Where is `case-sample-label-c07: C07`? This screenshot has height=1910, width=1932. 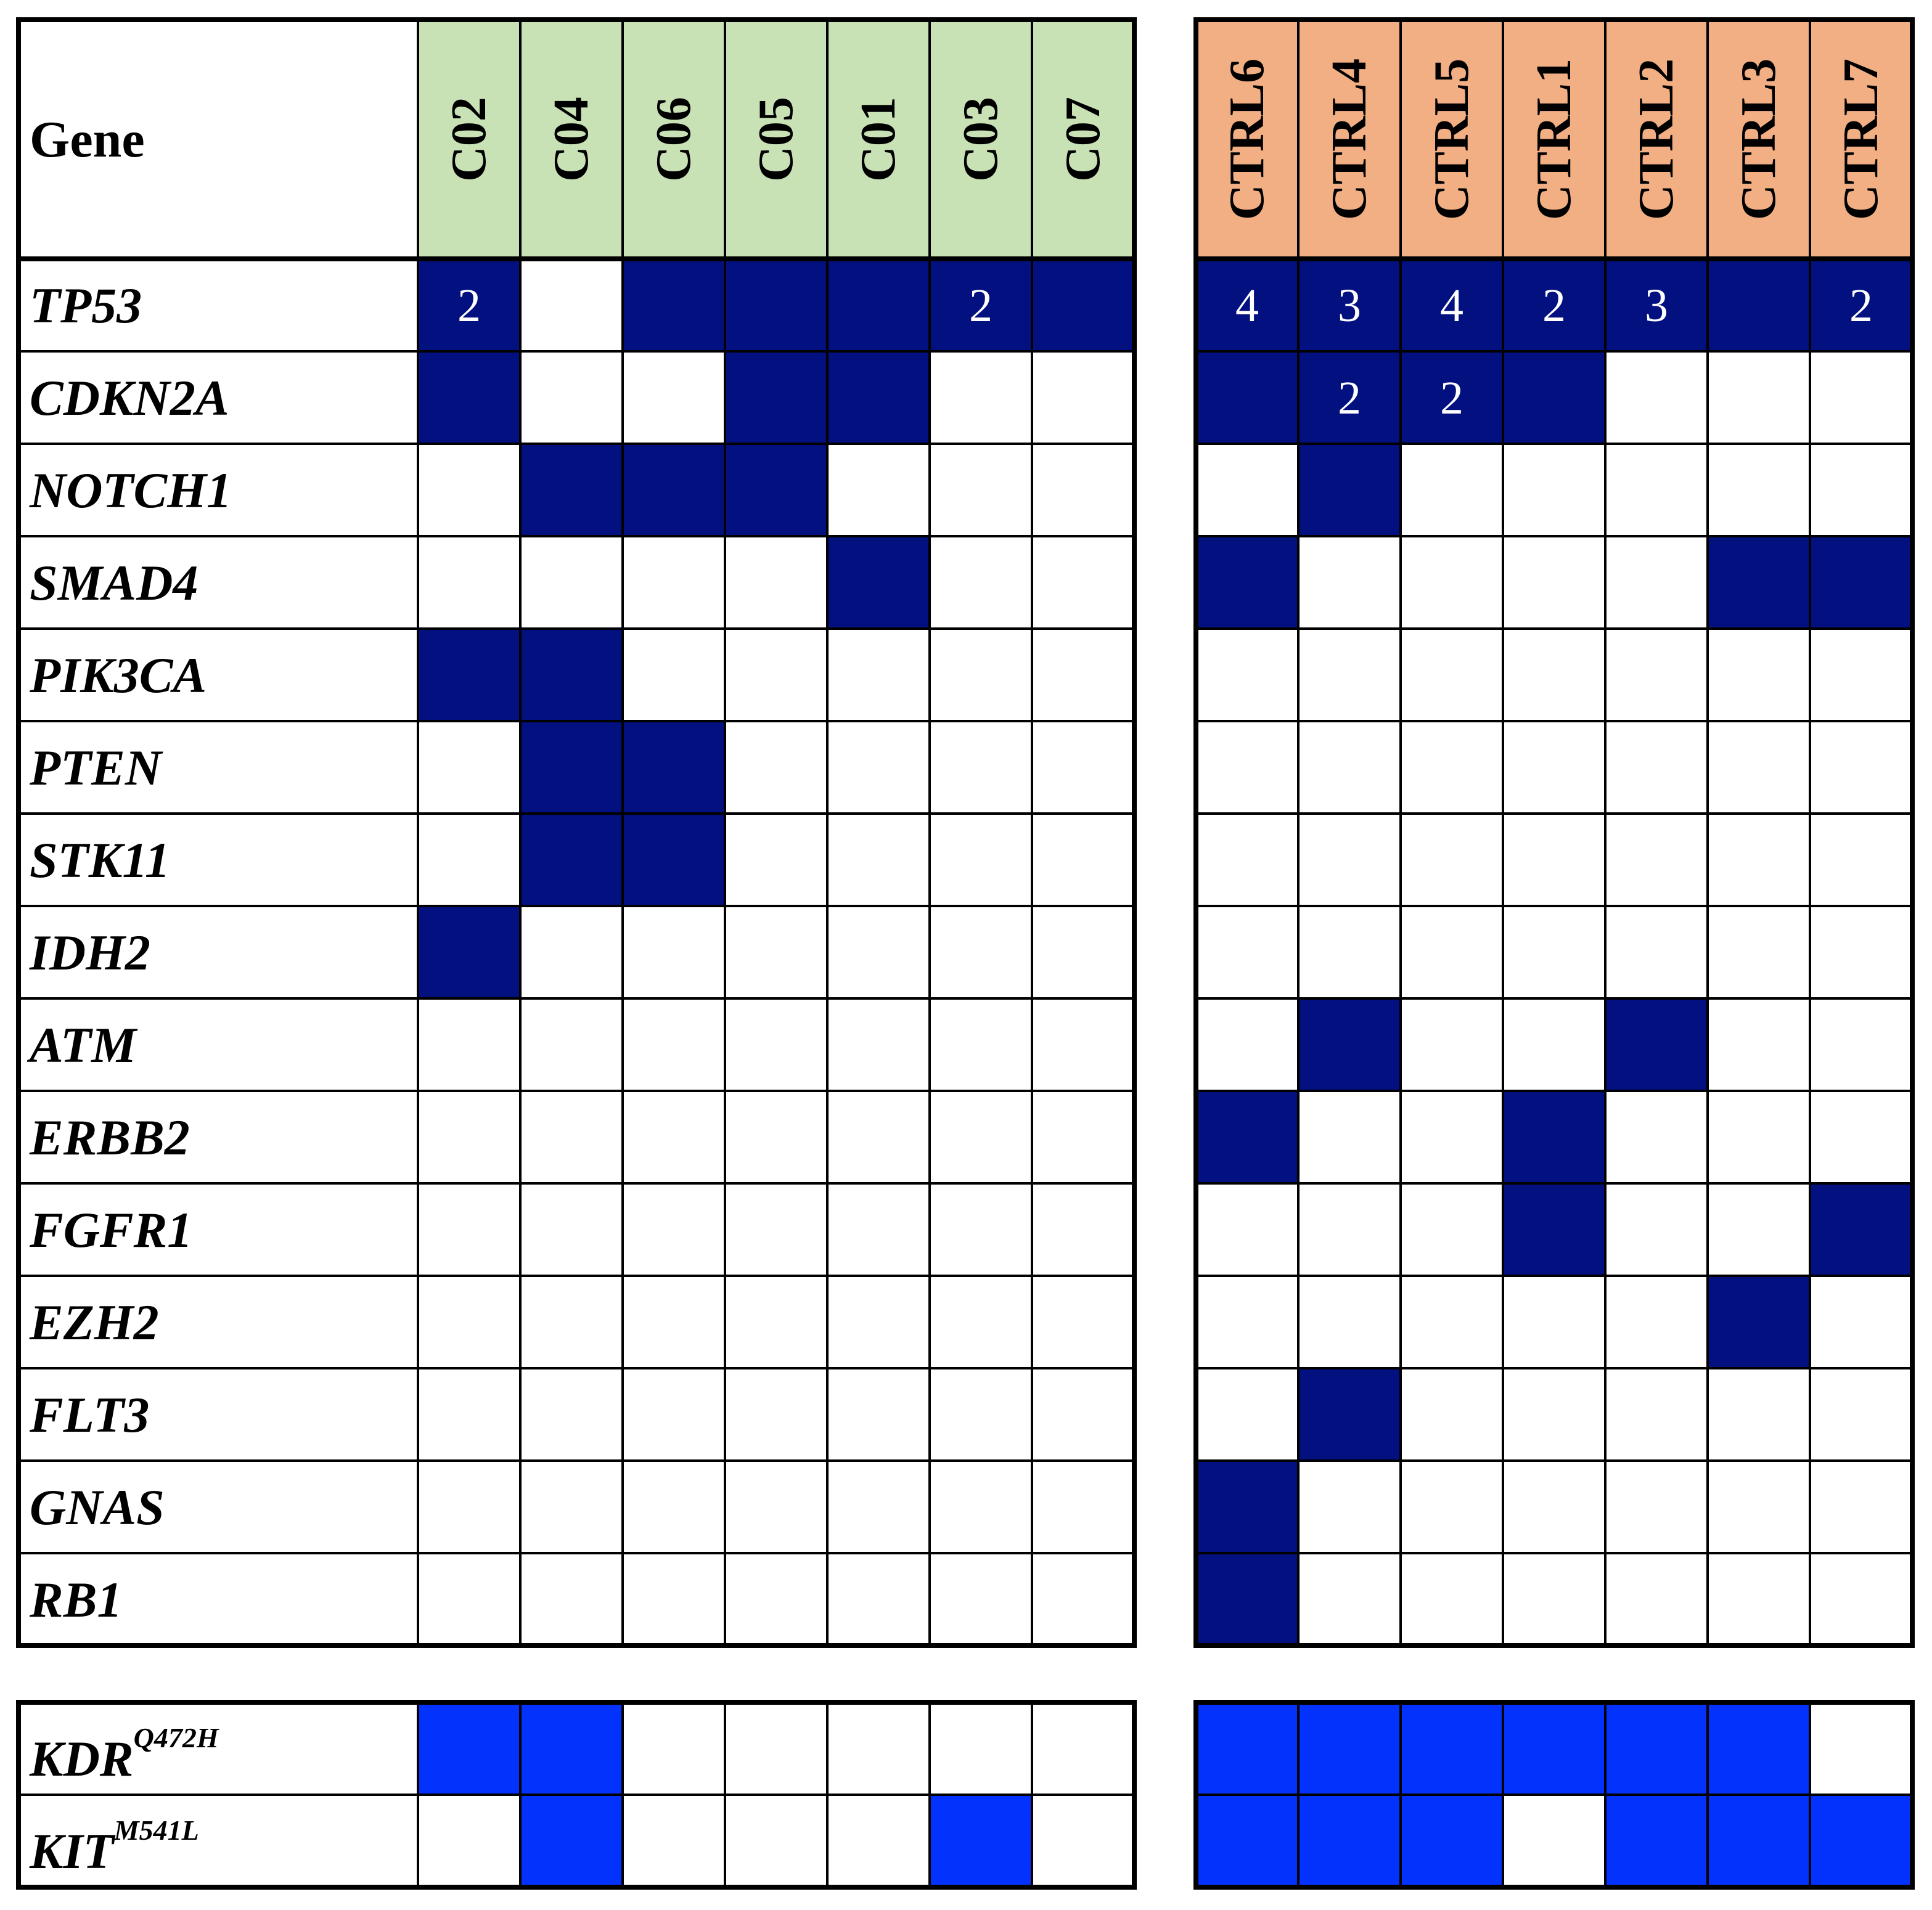 case-sample-label-c07: C07 is located at coordinates (1083, 139).